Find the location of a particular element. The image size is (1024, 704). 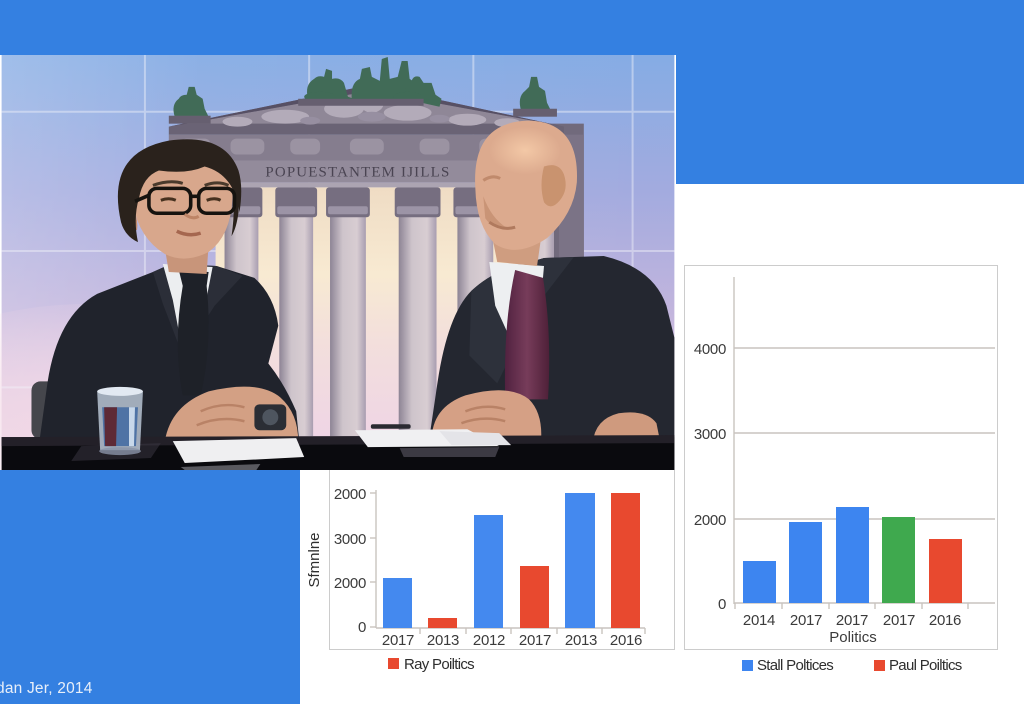

svg-text: Stall Poltices is located at coordinates (795, 665).